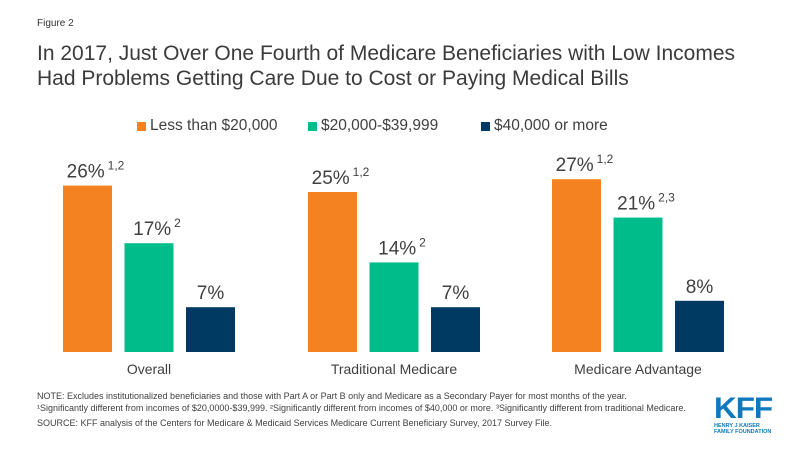 The image size is (800, 450). I want to click on legend-label: $40,000 or more, so click(551, 125).